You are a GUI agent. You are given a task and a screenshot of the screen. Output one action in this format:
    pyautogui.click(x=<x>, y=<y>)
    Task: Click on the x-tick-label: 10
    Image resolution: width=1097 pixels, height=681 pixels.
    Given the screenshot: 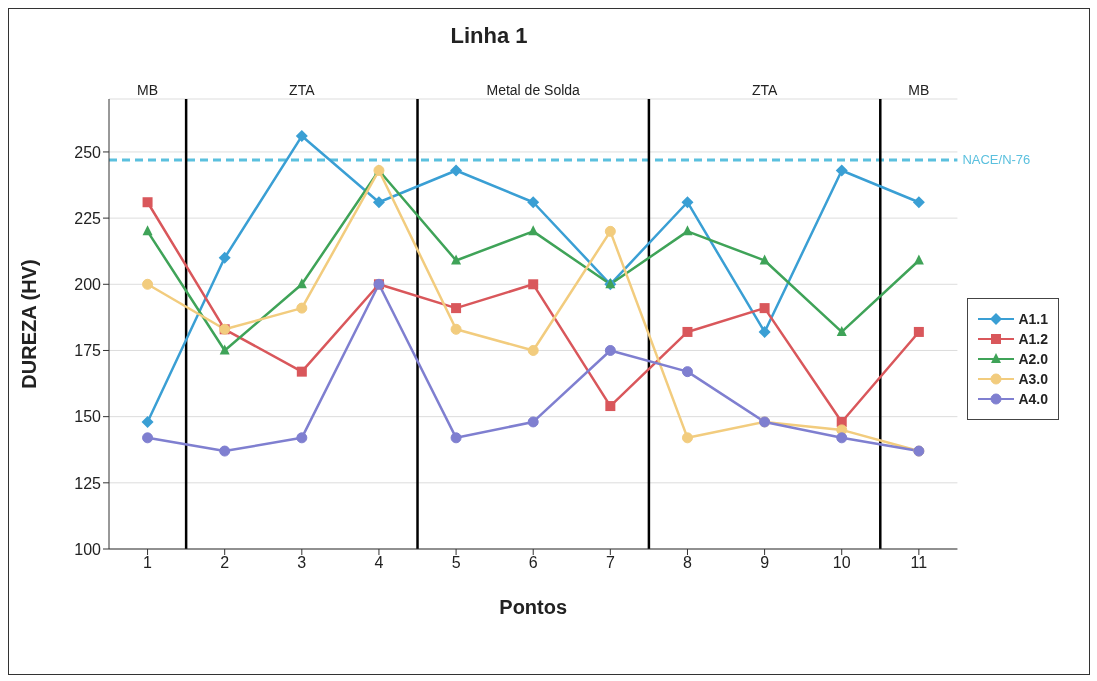 What is the action you would take?
    pyautogui.click(x=841, y=563)
    